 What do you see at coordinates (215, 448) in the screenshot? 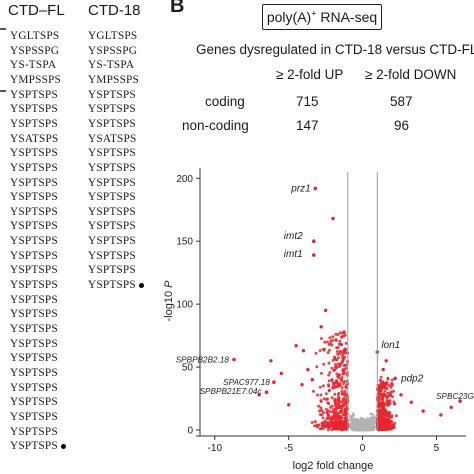
I see `x-tick-label: -10` at bounding box center [215, 448].